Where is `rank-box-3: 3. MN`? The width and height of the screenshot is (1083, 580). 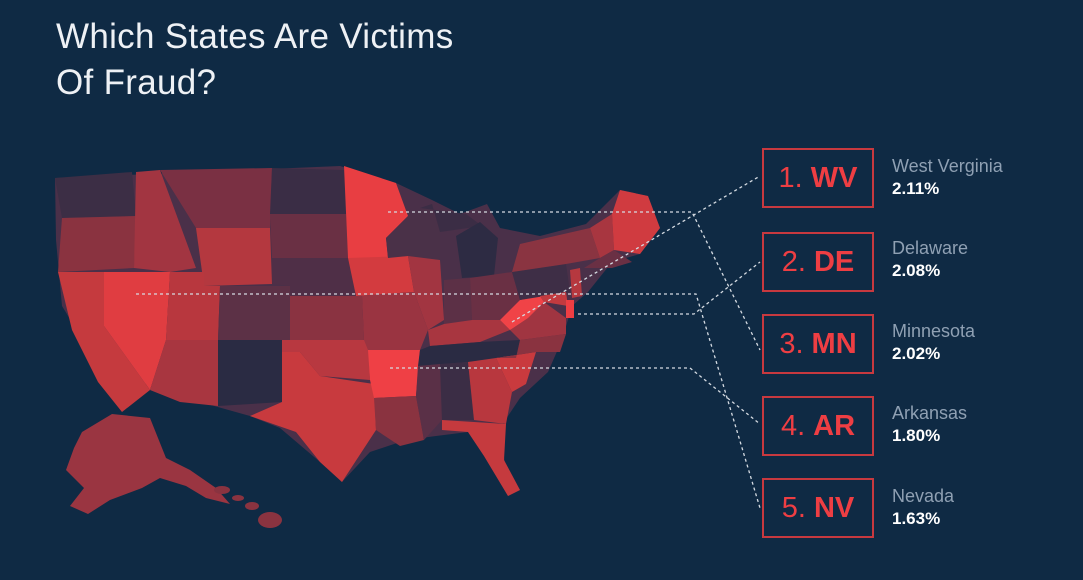
rank-box-3: 3. MN is located at coordinates (818, 344).